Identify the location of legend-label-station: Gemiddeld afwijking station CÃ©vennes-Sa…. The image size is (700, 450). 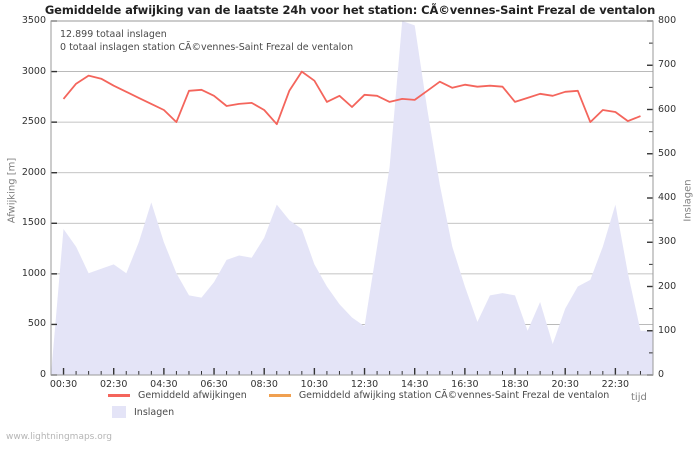
(454, 395).